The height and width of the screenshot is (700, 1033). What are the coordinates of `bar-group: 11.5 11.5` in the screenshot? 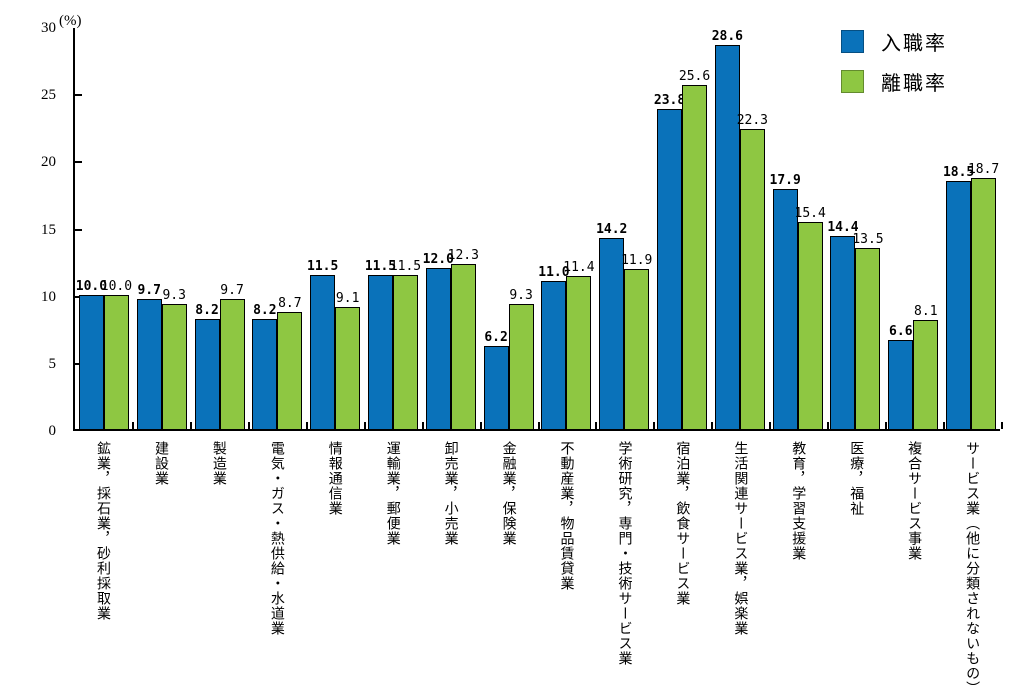 It's located at (393, 344).